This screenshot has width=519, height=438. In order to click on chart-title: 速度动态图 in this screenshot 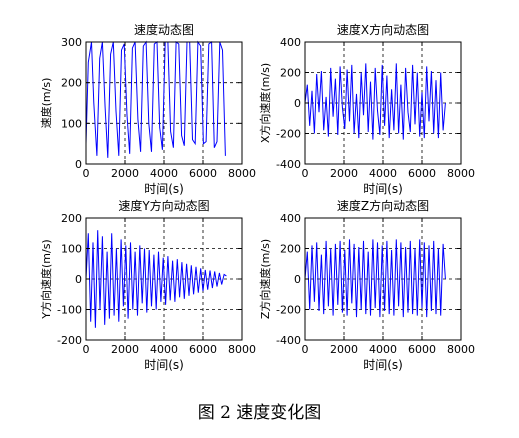, I will do `click(164, 29)`.